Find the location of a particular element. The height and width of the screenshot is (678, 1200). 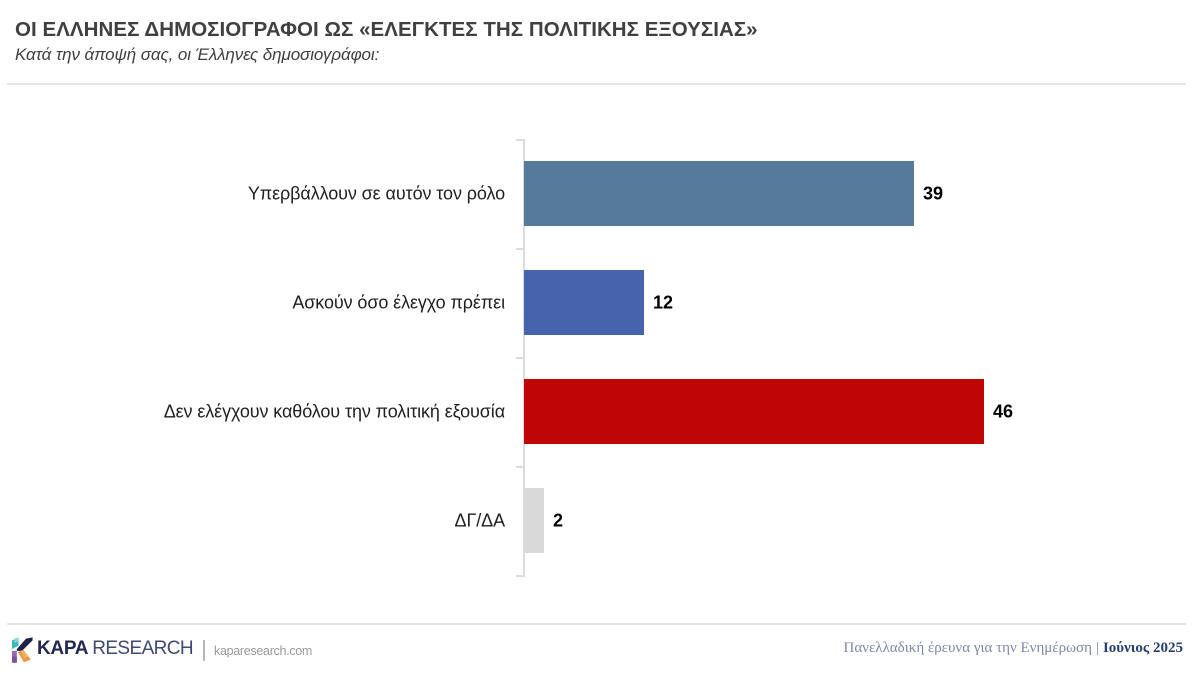

footer-divider is located at coordinates (596, 624).